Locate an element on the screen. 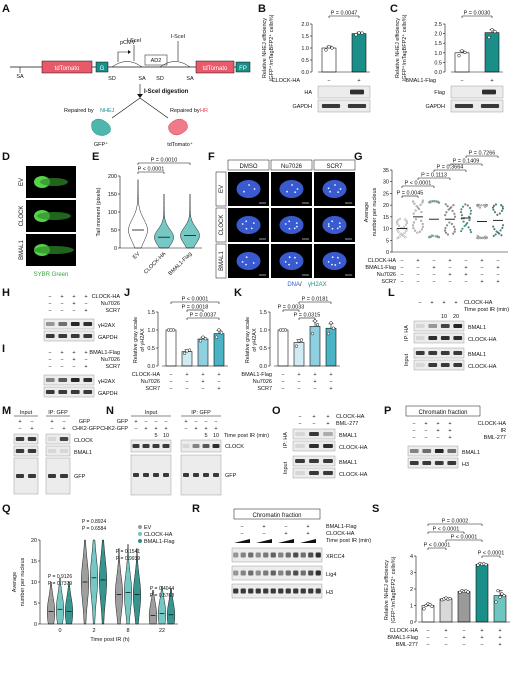 The height and width of the screenshot is (679, 520). blot-label: CLOCK-HA is located at coordinates (353, 475).